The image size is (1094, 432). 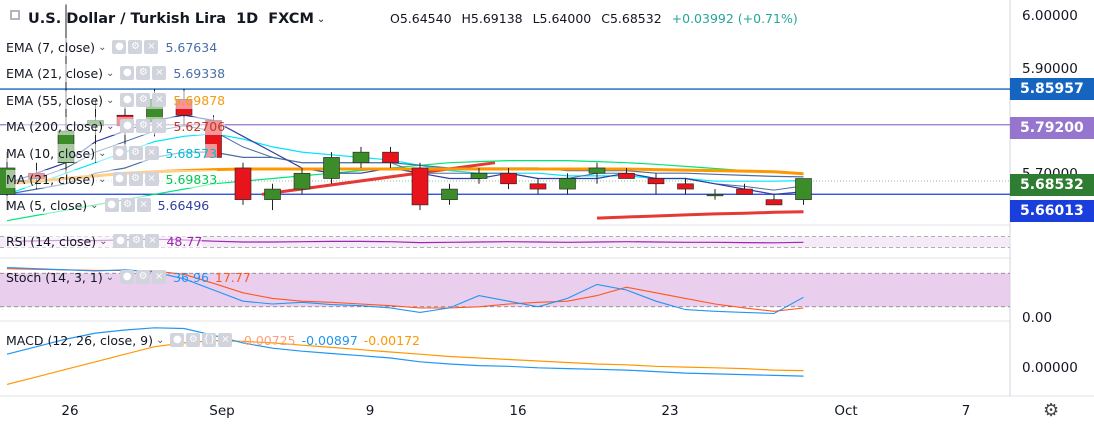 I want to click on open-value: O5.64540, so click(x=421, y=18).